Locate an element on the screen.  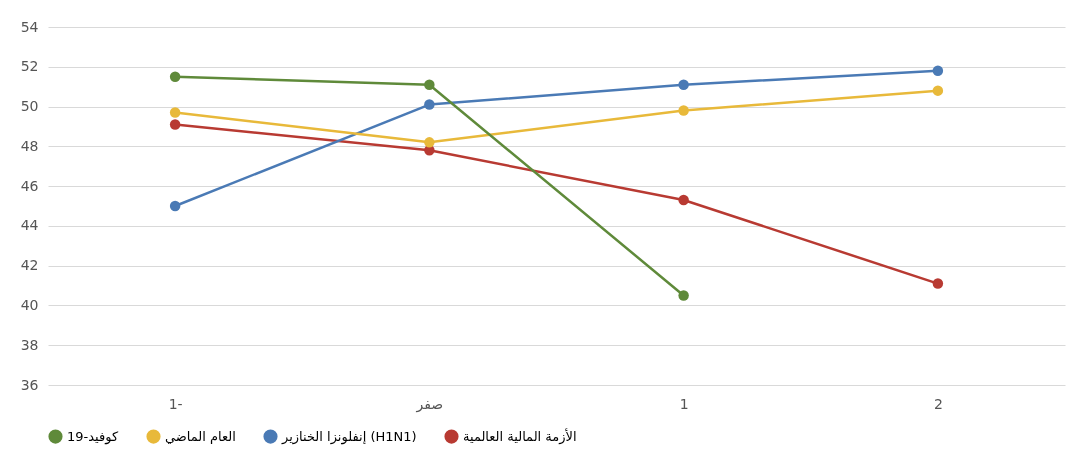
x-tick-label: 1- is located at coordinates (175, 403).